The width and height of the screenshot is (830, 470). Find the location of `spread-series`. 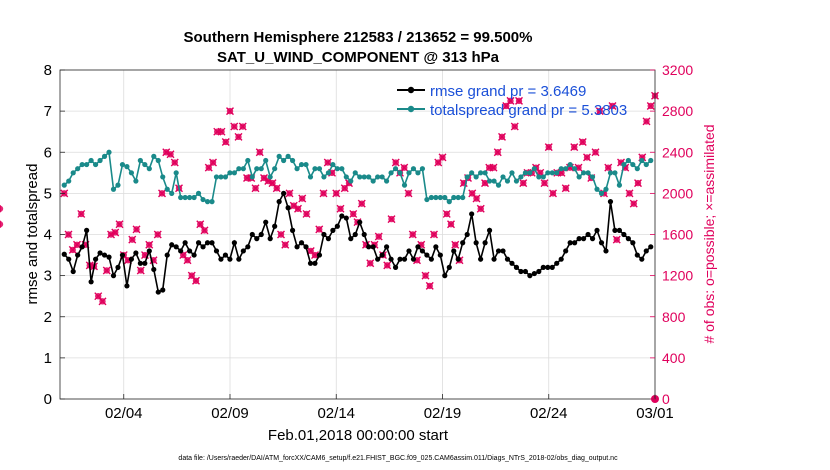

spread-series is located at coordinates (357, 177).